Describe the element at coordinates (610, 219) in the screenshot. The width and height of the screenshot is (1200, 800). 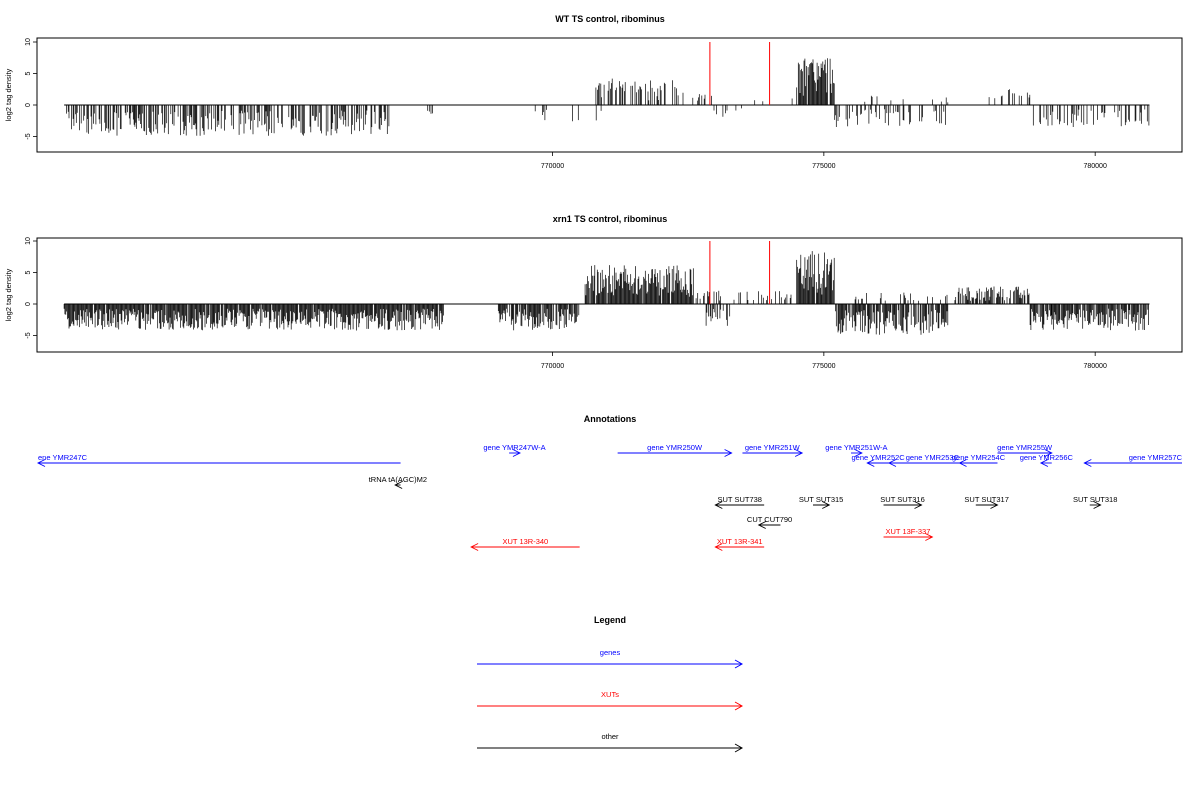
I see `xrn1-chart-title: xrn1 TS control, ribominus` at that location.